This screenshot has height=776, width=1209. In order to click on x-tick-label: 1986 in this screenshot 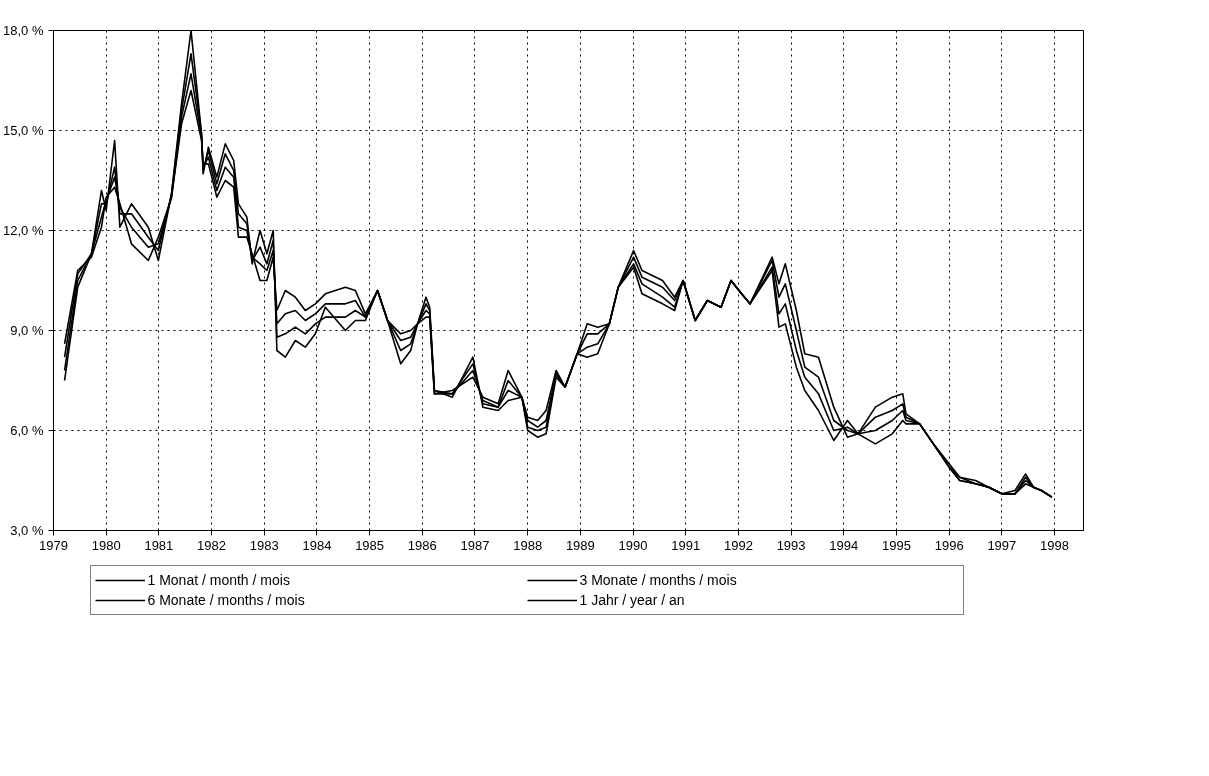, I will do `click(422, 545)`.